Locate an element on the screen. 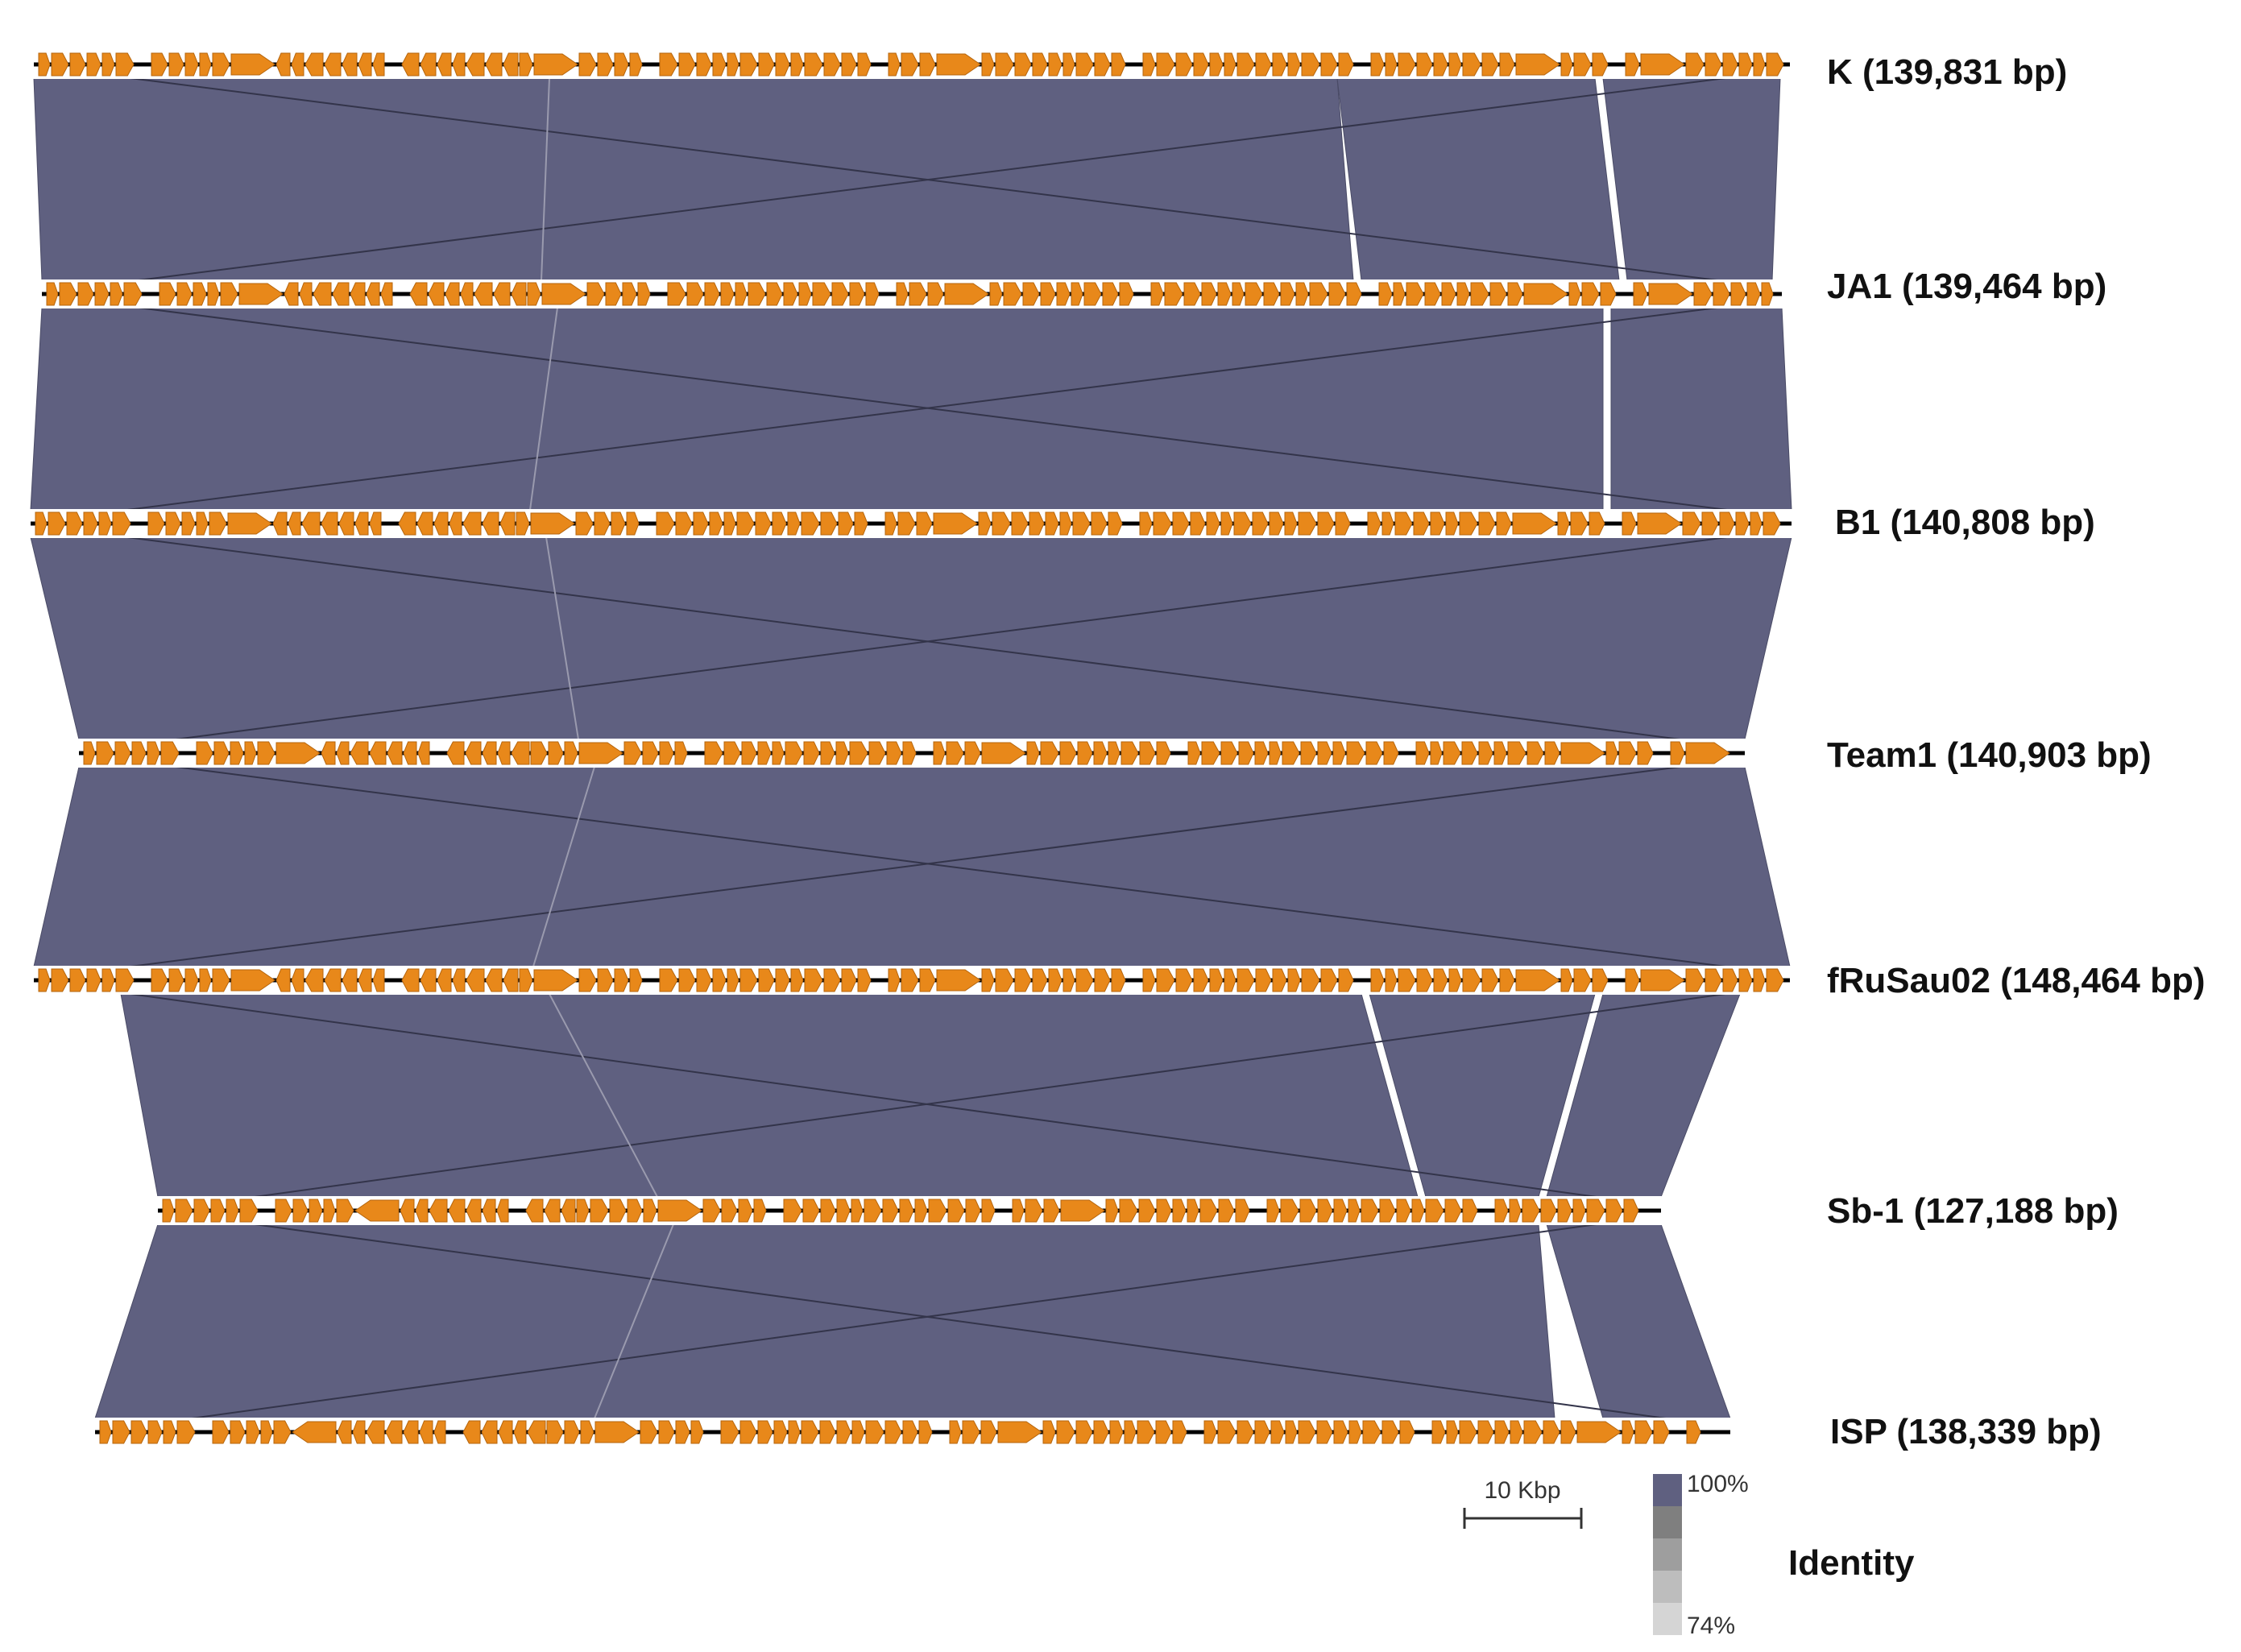 The width and height of the screenshot is (2241, 1652). genome-label-team1: Team1 (140,903 bp) is located at coordinates (1989, 755).